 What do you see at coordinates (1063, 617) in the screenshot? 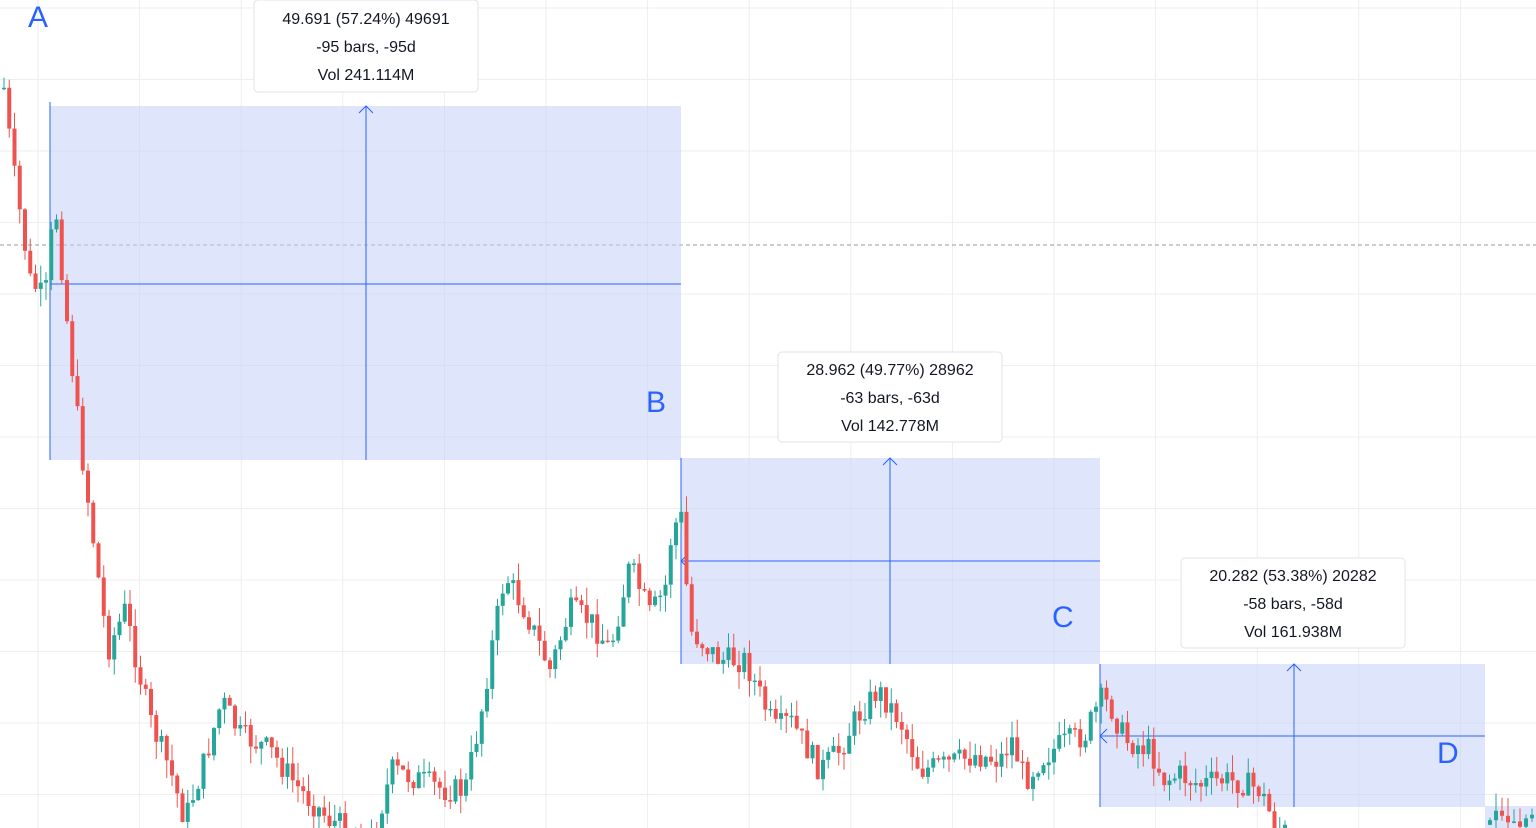
I see `point-label-c: C` at bounding box center [1063, 617].